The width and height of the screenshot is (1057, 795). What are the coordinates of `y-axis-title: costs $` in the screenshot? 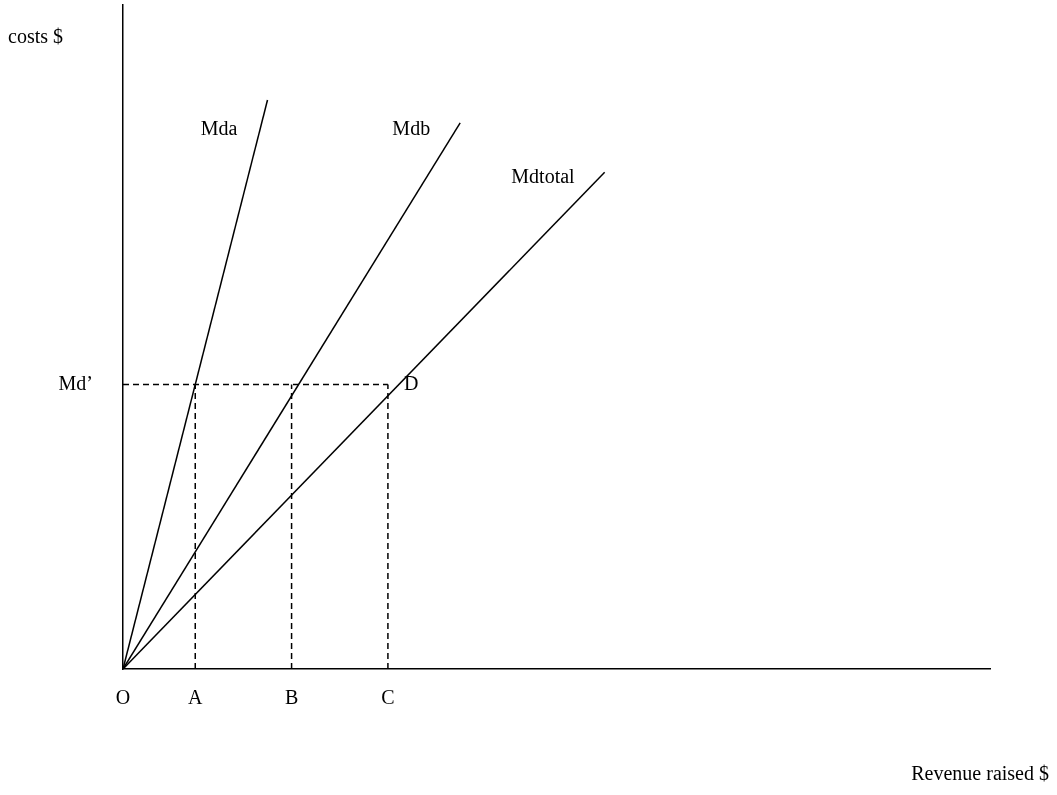 It's located at (35, 36).